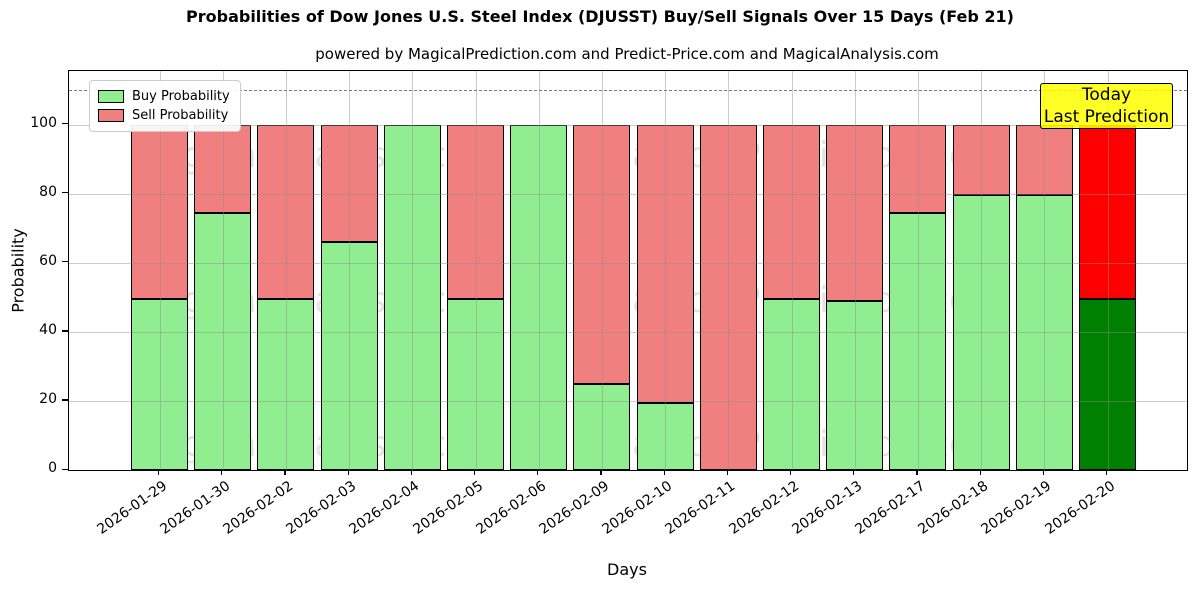 This screenshot has height=600, width=1200. I want to click on y-tick-label: 80, so click(48, 191).